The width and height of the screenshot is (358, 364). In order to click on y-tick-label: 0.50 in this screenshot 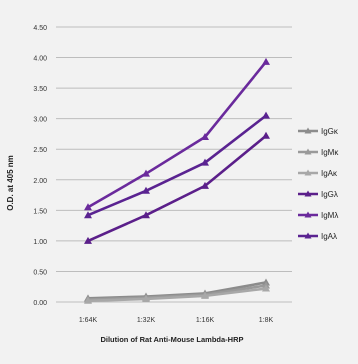, I will do `click(40, 272)`.